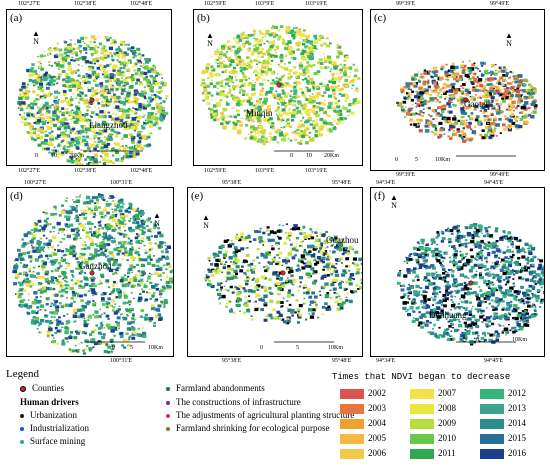 The height and width of the screenshot is (467, 550). Describe the element at coordinates (517, 408) in the screenshot. I see `year-label: 2013` at that location.